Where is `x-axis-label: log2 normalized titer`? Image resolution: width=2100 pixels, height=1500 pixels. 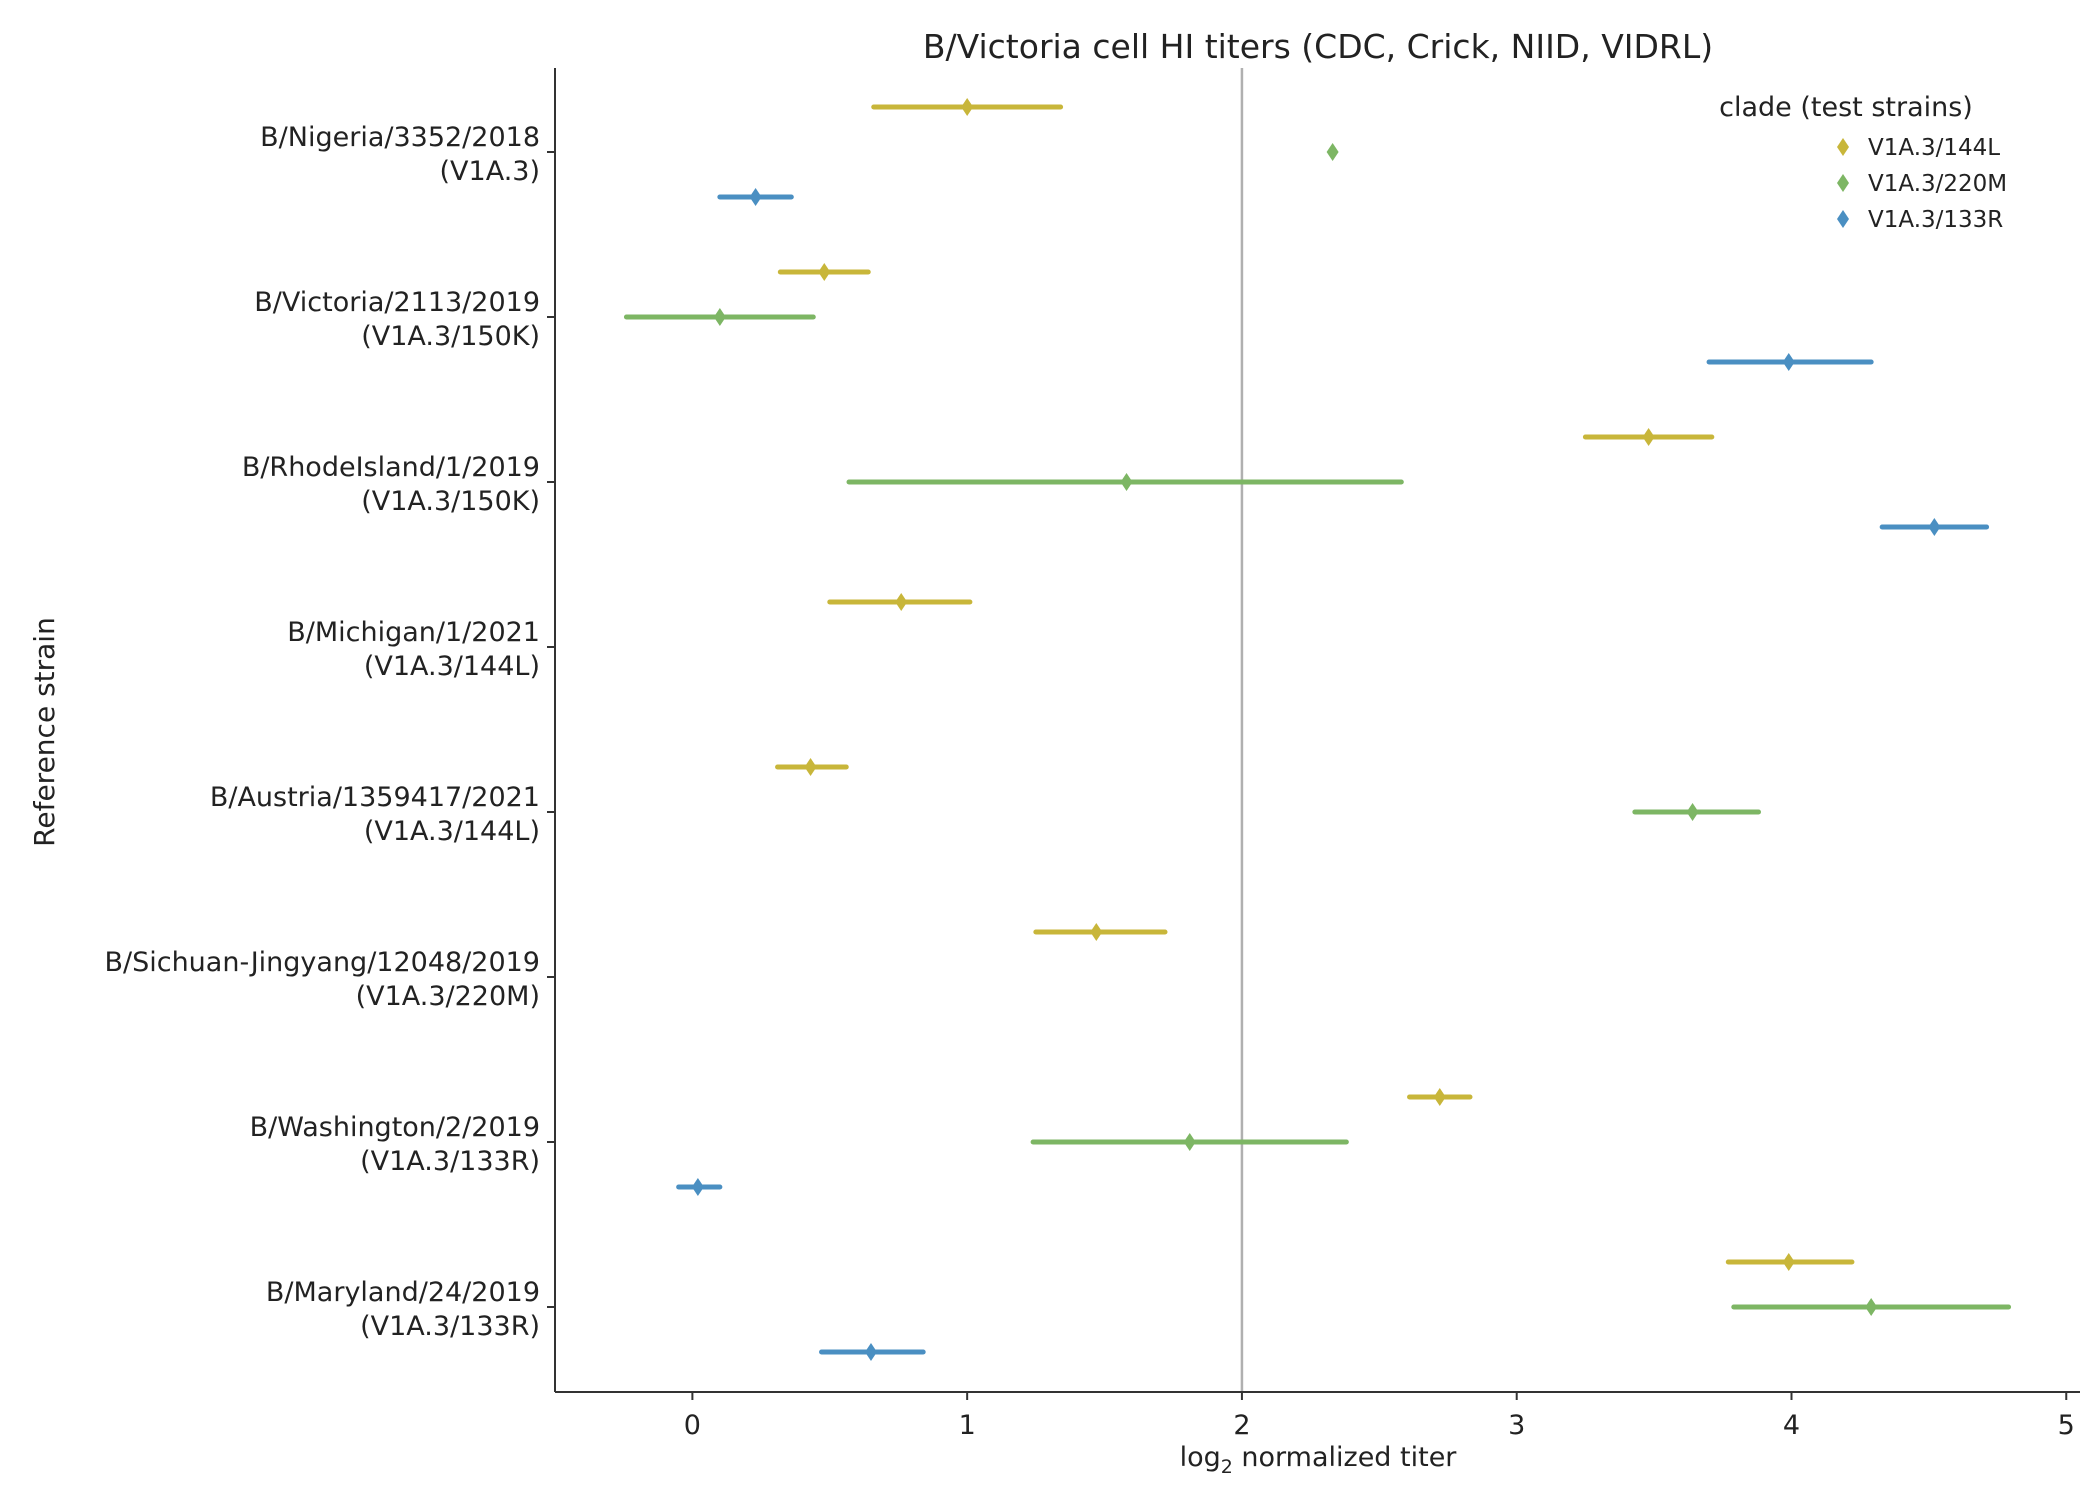 x-axis-label: log2 normalized titer is located at coordinates (1319, 1460).